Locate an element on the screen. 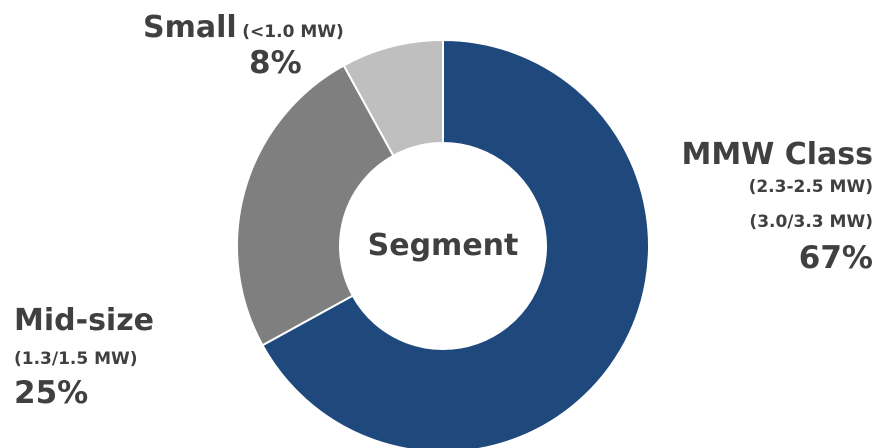 The width and height of the screenshot is (877, 448). center-label: Segment is located at coordinates (443, 245).